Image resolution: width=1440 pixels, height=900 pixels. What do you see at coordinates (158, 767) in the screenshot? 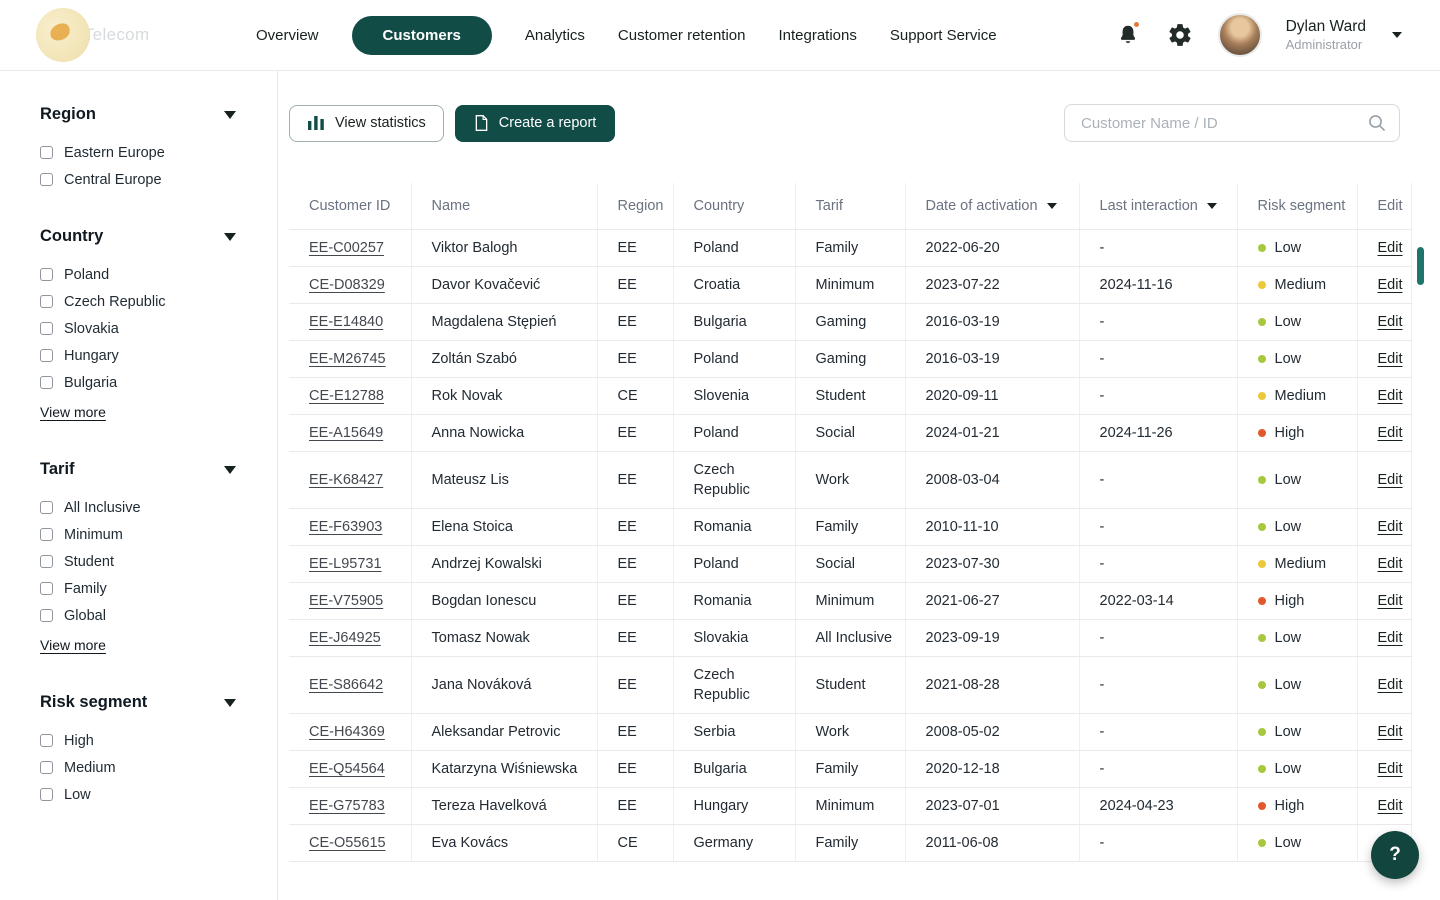
I see `filter-option-medium: Medium` at bounding box center [158, 767].